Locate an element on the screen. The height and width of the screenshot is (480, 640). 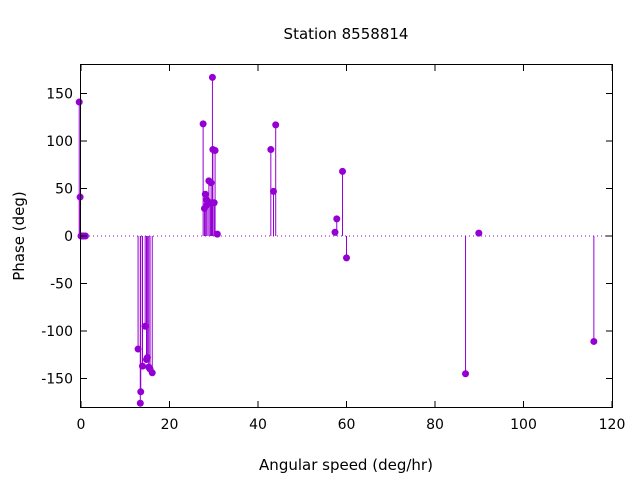
y-tick-label: -50 is located at coordinates (61, 285).